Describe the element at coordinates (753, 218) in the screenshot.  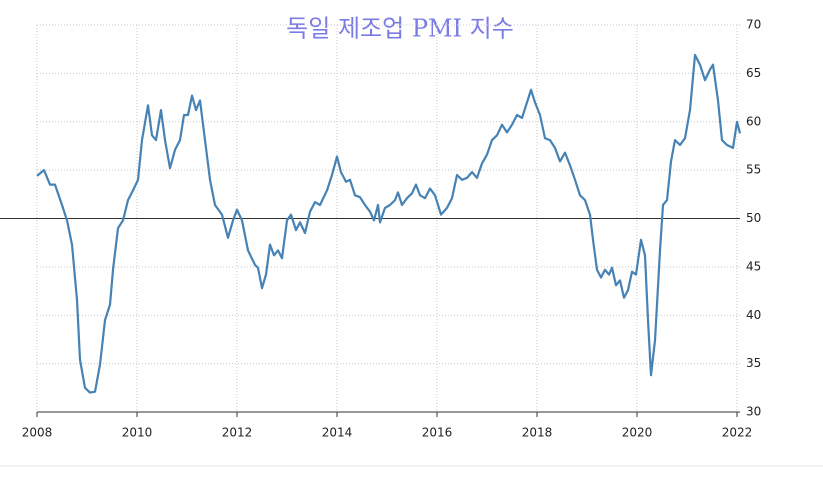
I see `y-tick-label: 50` at that location.